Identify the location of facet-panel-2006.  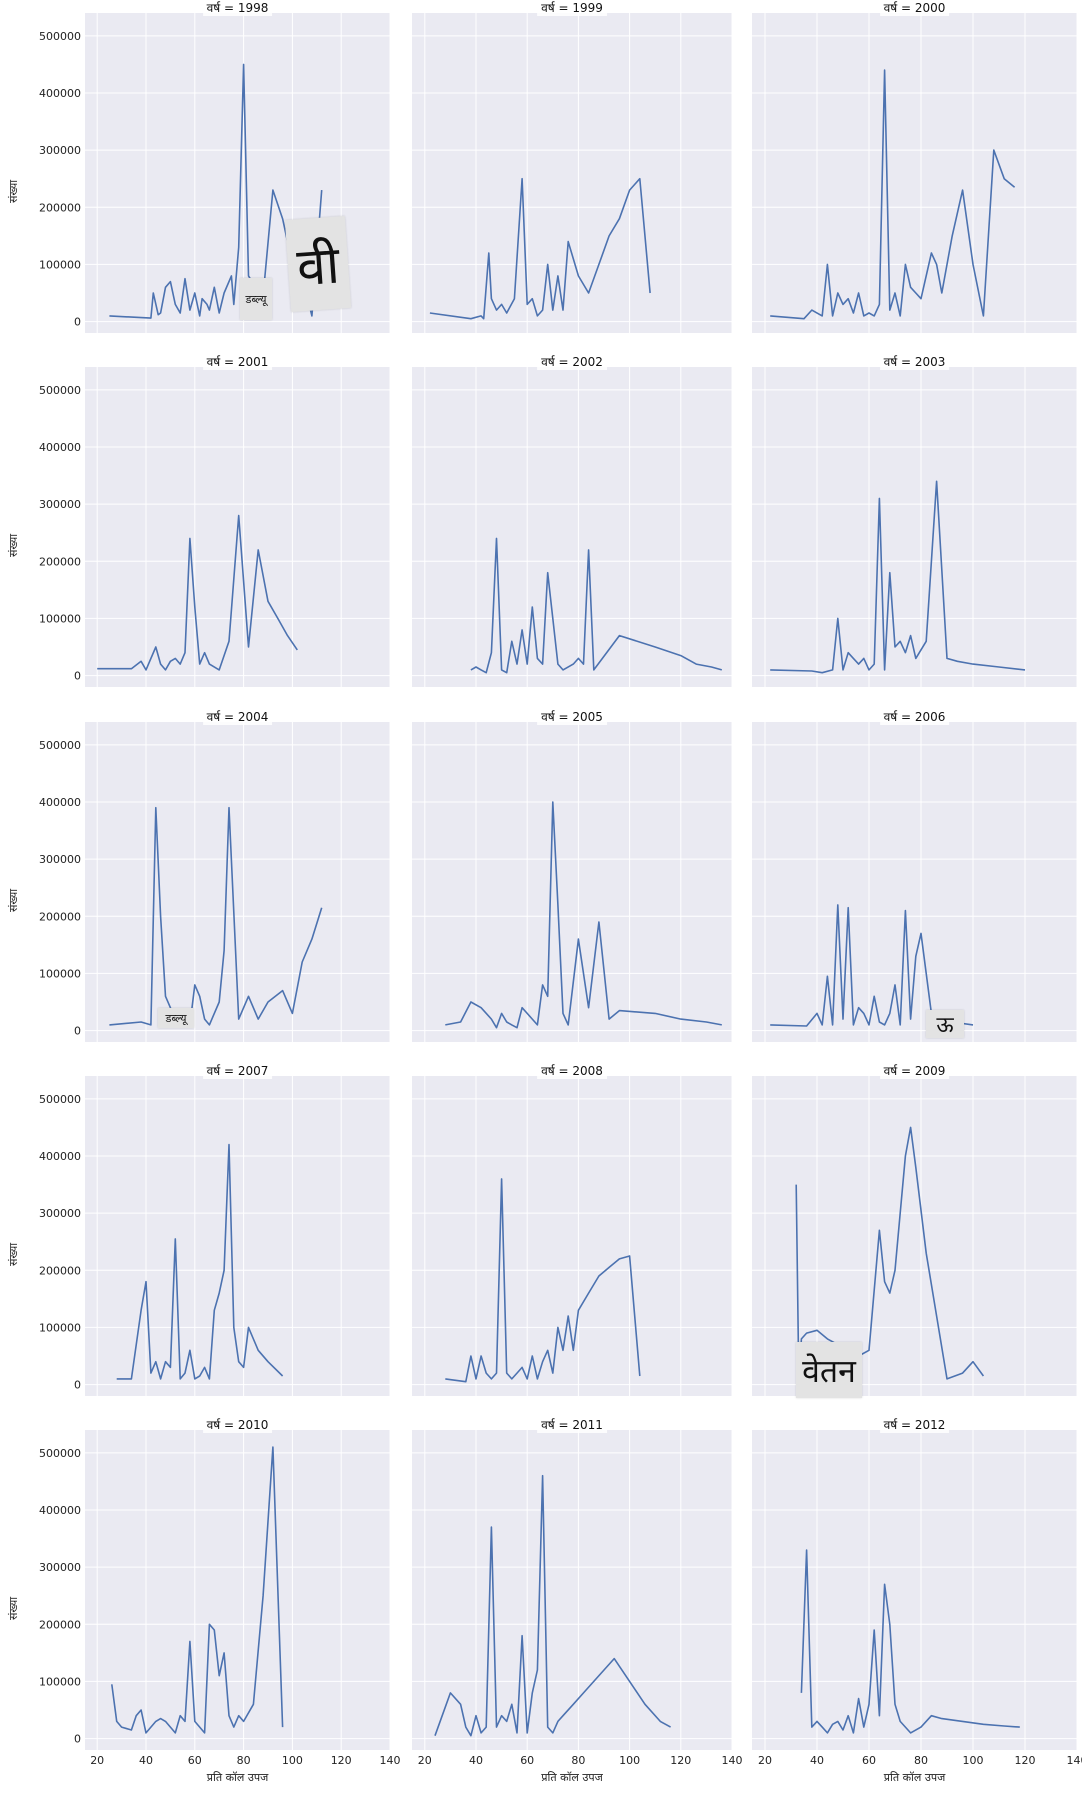
(915, 882).